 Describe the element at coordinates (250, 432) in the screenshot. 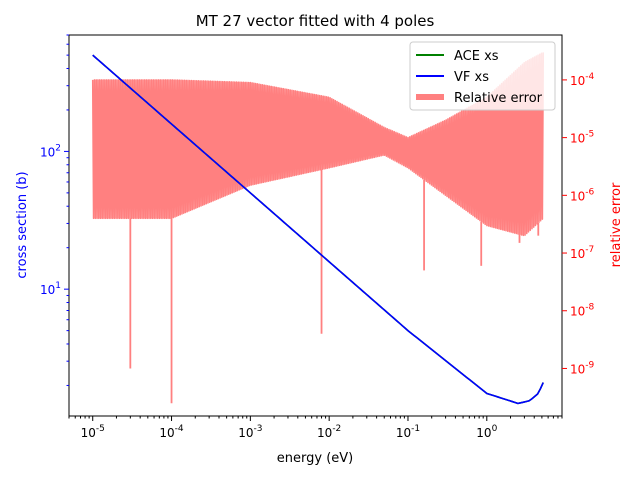

I see `x-tick-label: 10⁻³` at that location.